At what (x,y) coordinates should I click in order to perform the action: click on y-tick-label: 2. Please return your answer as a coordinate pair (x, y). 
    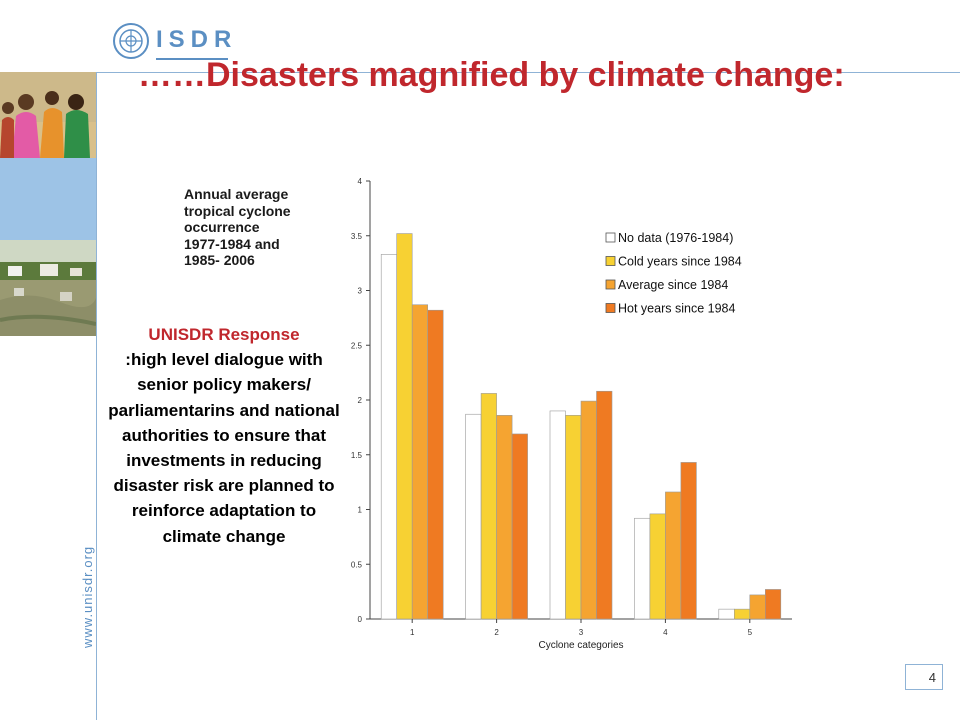
    Looking at the image, I should click on (360, 400).